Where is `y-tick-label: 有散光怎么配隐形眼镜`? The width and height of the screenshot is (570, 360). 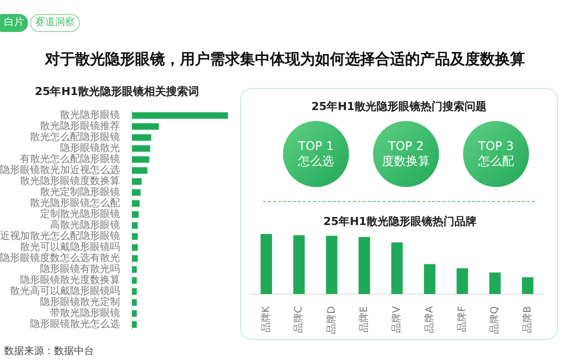 y-tick-label: 有散光怎么配隐形眼镜 is located at coordinates (70, 159).